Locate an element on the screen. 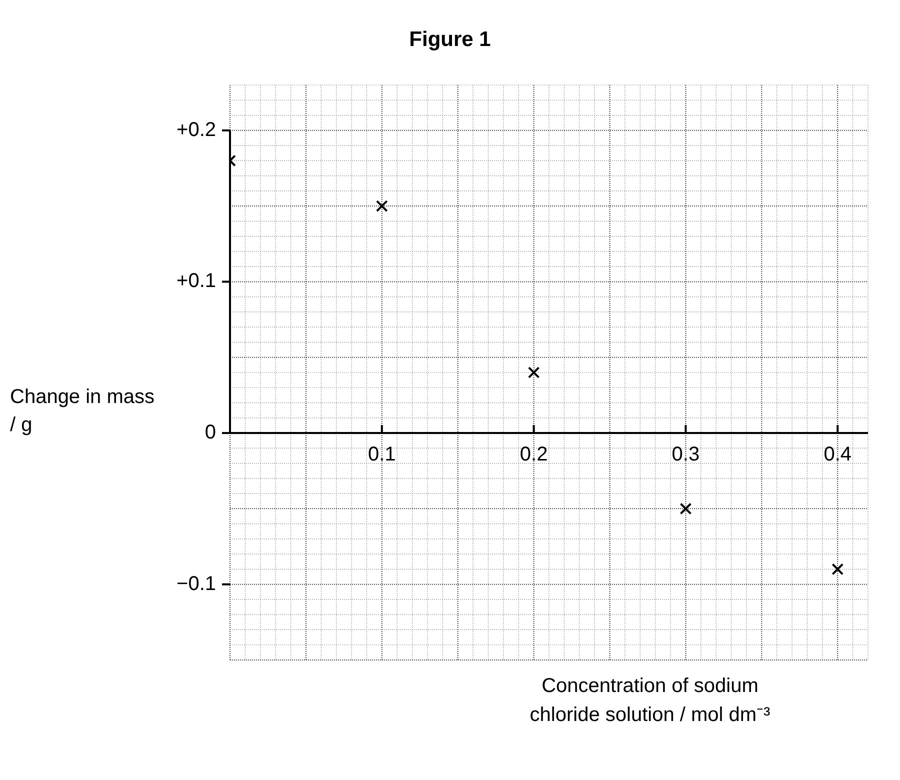  x-tick-label: 0.4 is located at coordinates (838, 455).